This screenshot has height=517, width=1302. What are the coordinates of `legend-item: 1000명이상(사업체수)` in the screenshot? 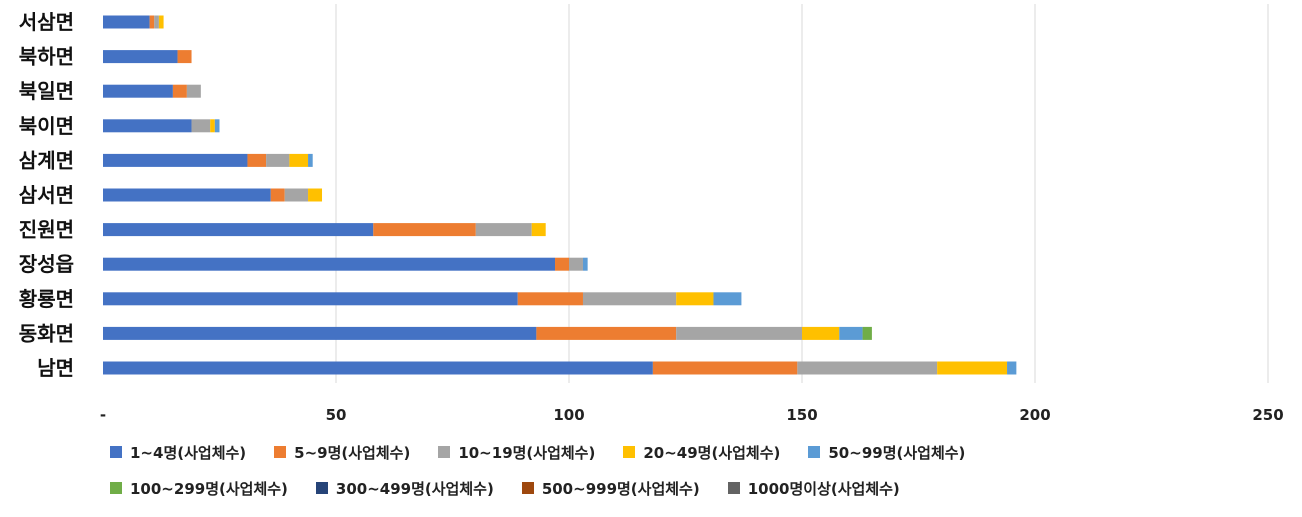 It's located at (813, 488).